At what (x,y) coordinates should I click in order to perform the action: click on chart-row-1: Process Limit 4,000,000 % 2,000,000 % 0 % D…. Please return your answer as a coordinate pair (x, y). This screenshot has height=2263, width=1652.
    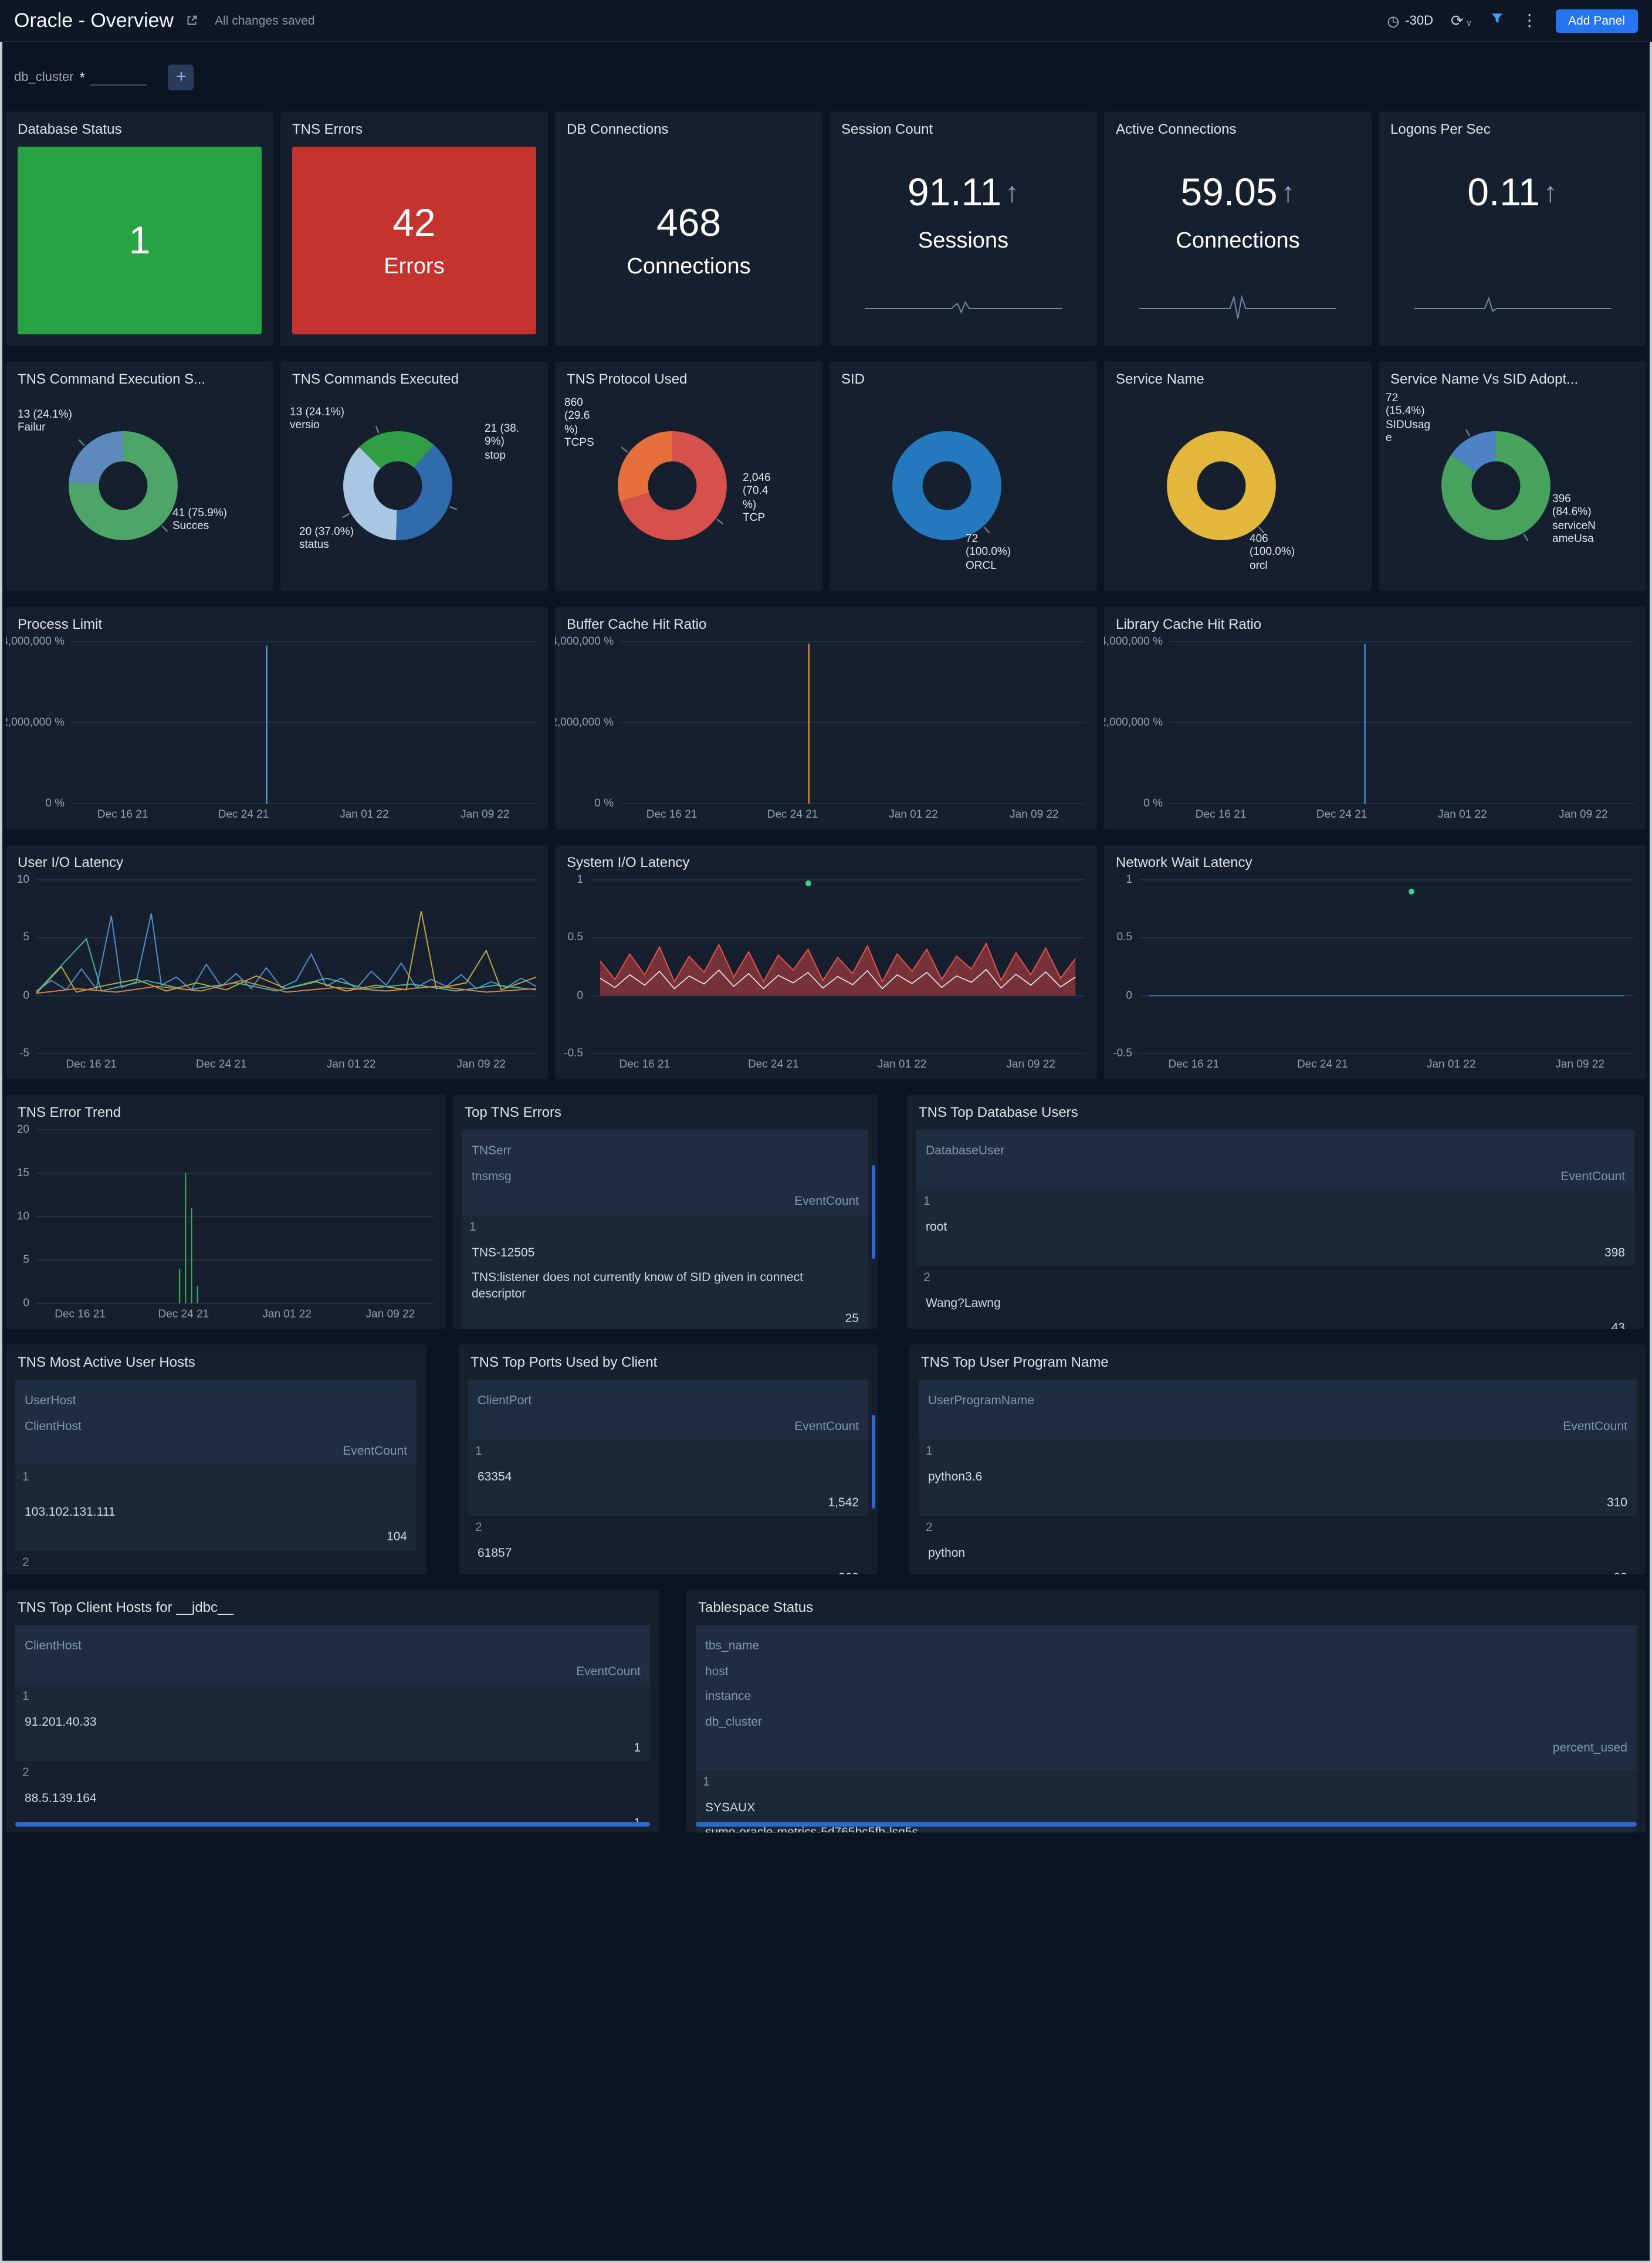
    Looking at the image, I should click on (826, 718).